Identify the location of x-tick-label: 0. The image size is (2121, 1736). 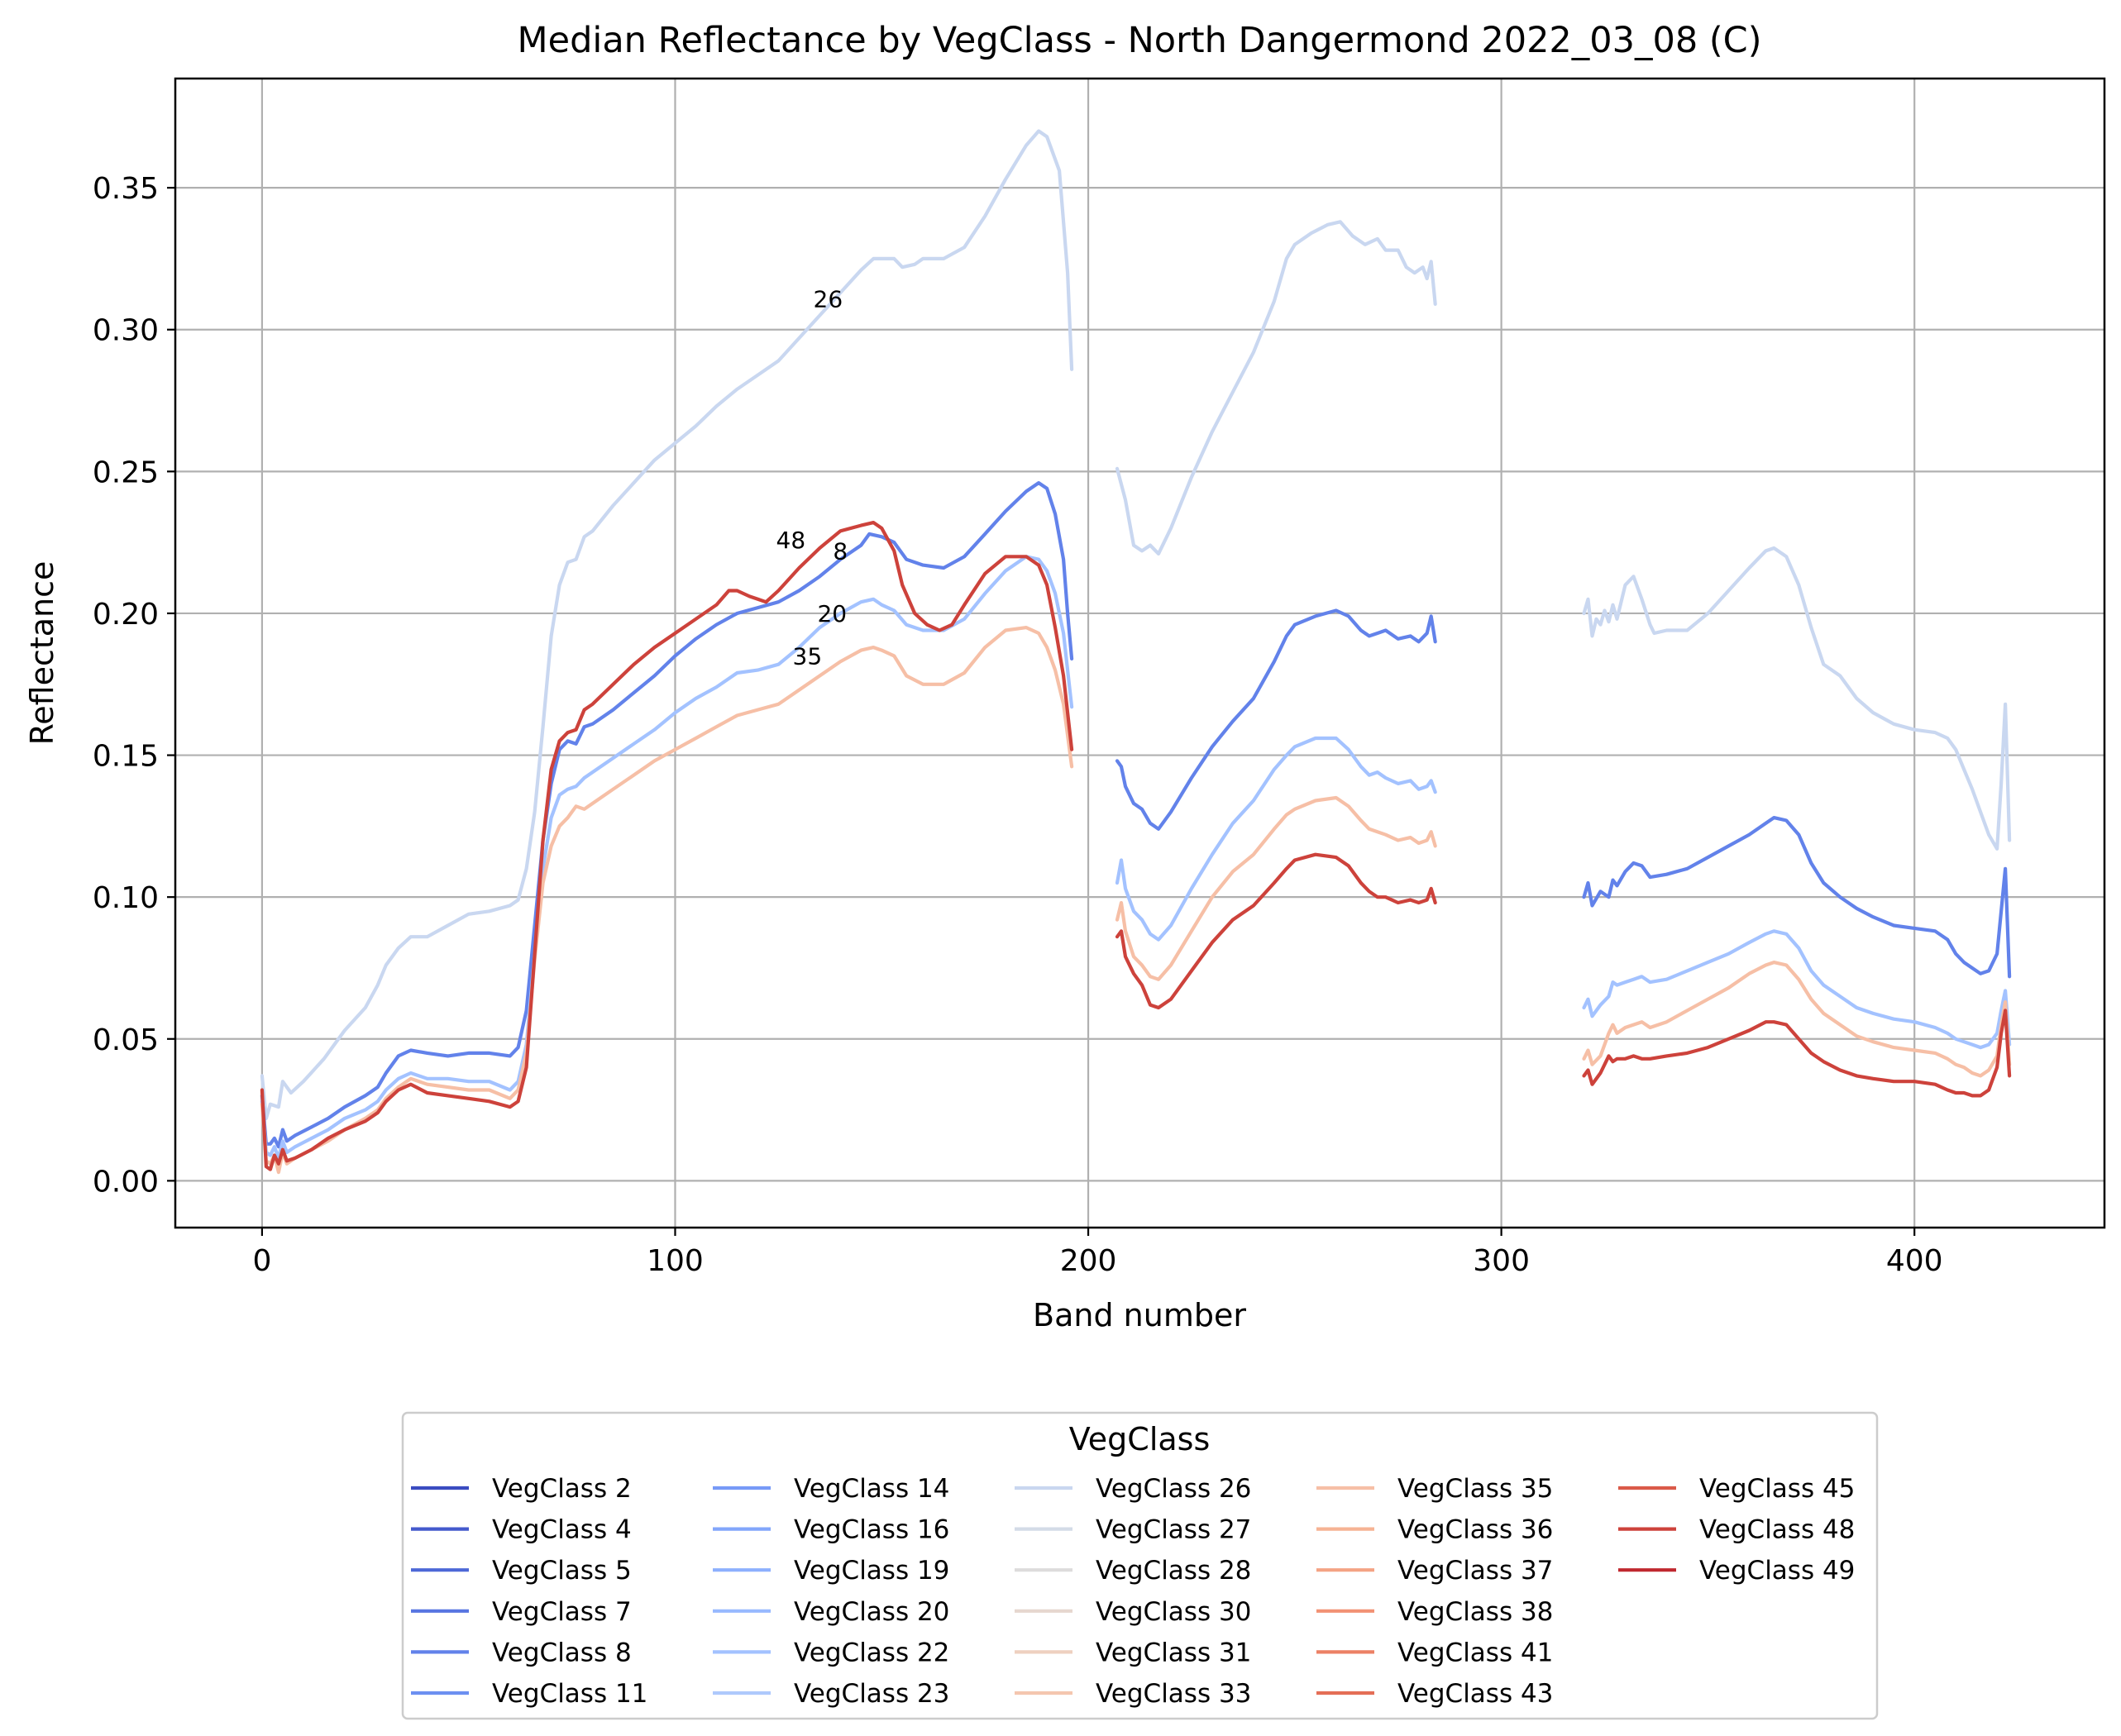
(261, 1261).